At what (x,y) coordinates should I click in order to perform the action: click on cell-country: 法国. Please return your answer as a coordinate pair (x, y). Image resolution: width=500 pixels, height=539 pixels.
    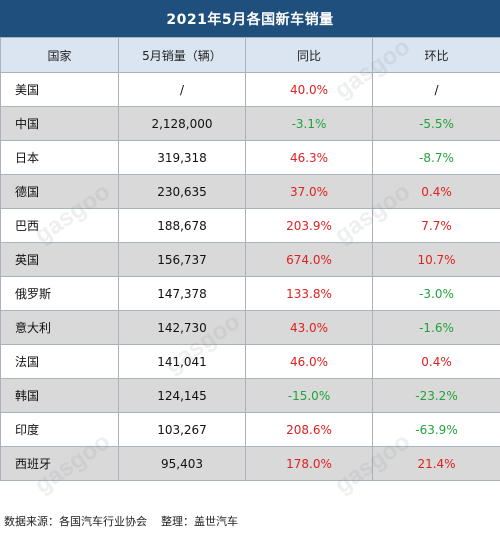
    Looking at the image, I should click on (59, 361).